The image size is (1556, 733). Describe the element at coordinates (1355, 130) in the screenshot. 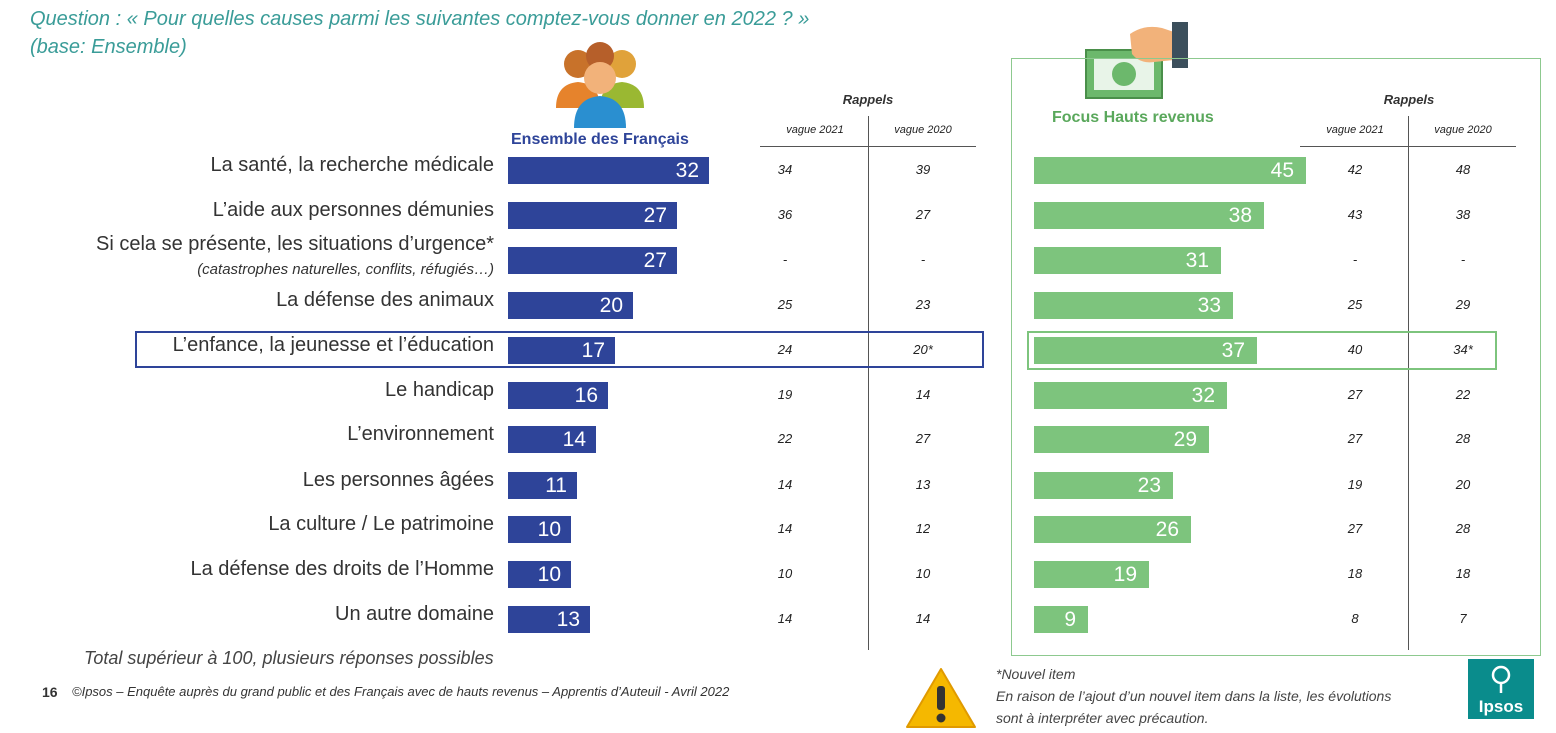

I see `col-2021-right: vague 2021` at that location.